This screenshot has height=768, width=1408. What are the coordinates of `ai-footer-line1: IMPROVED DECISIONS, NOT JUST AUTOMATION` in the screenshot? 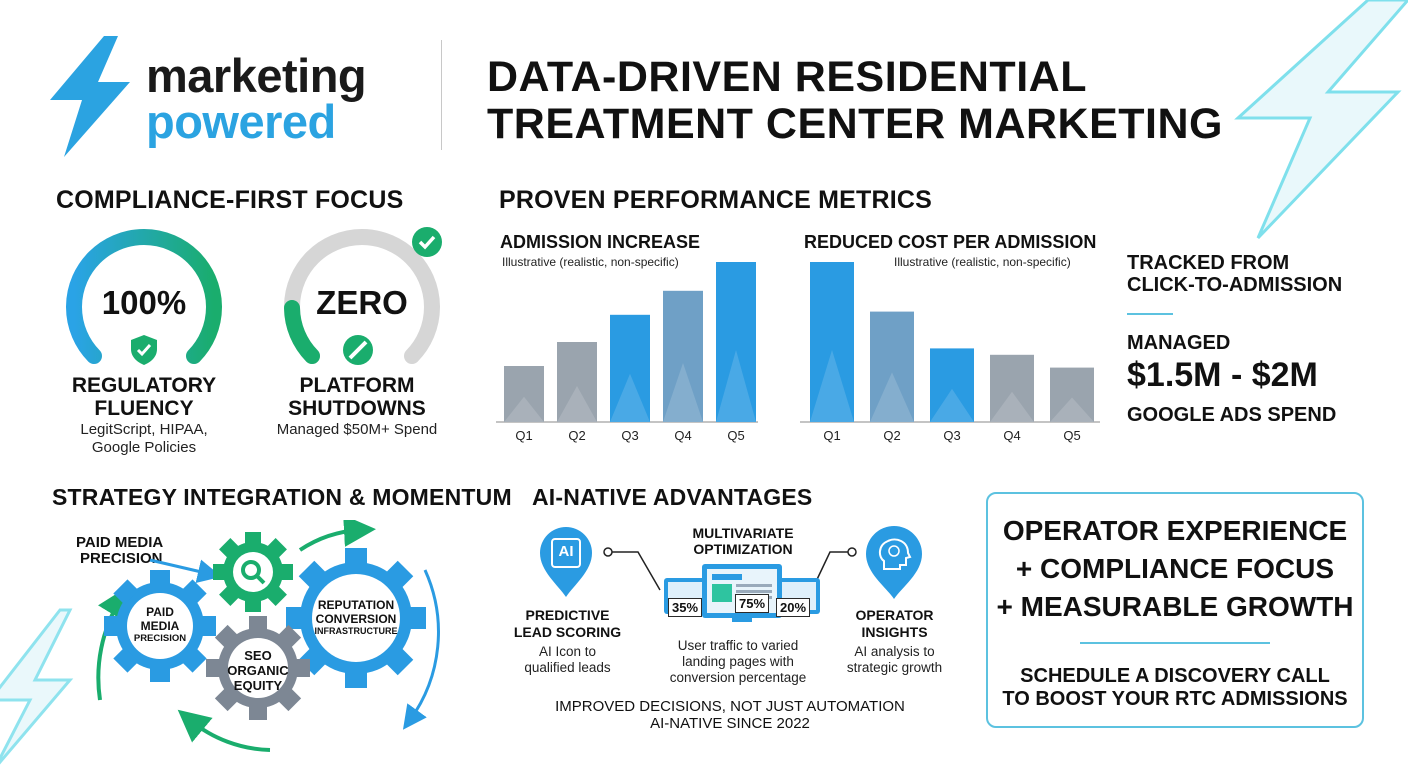 It's located at (730, 706).